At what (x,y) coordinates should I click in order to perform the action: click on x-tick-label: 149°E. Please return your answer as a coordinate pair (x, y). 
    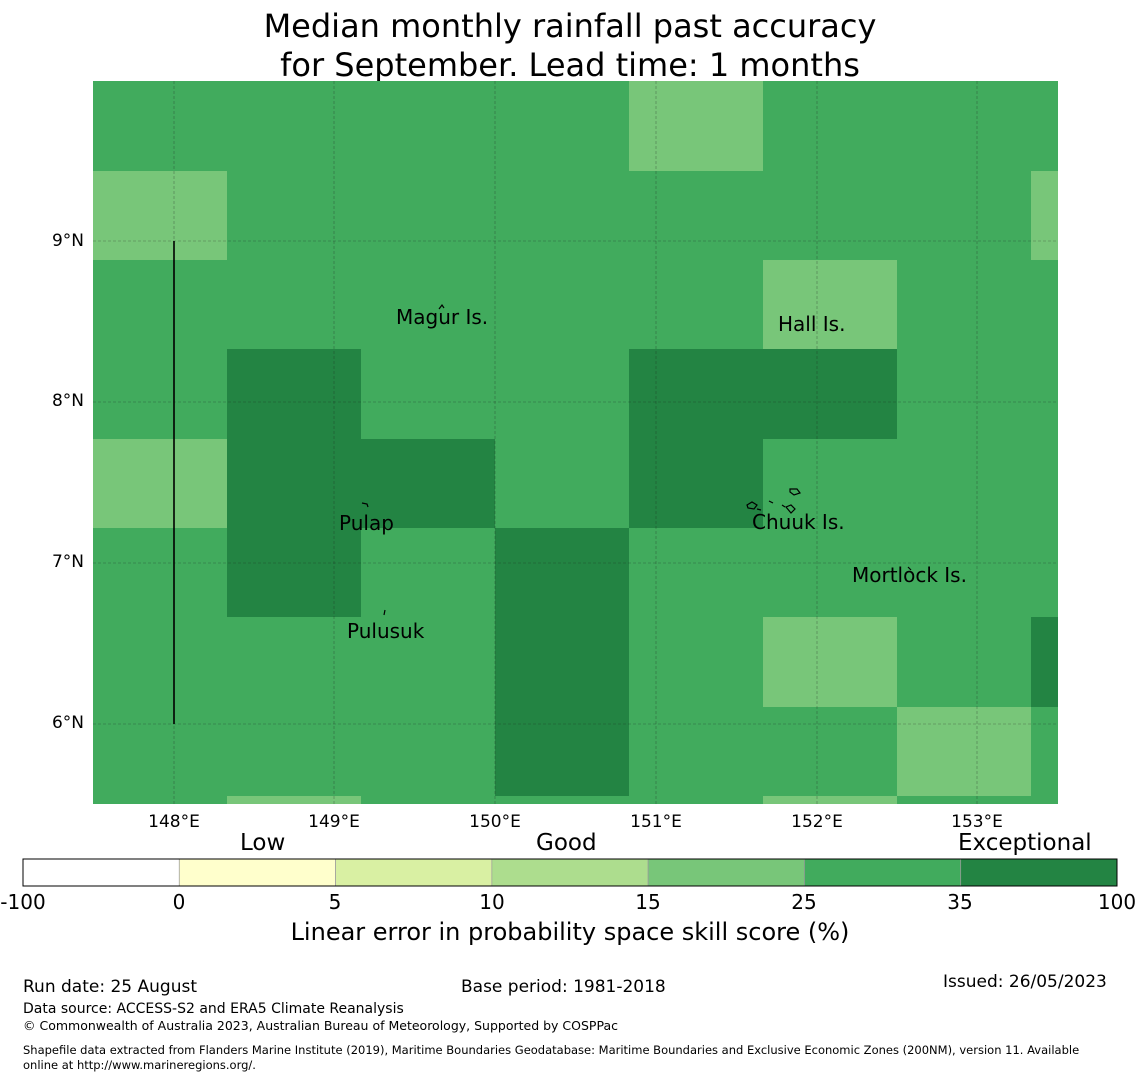
    Looking at the image, I should click on (334, 822).